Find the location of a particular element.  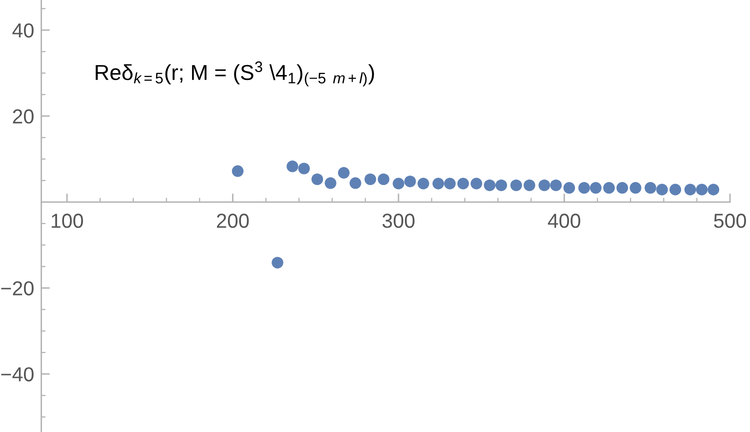

y-tick-label: 20 is located at coordinates (23, 116).